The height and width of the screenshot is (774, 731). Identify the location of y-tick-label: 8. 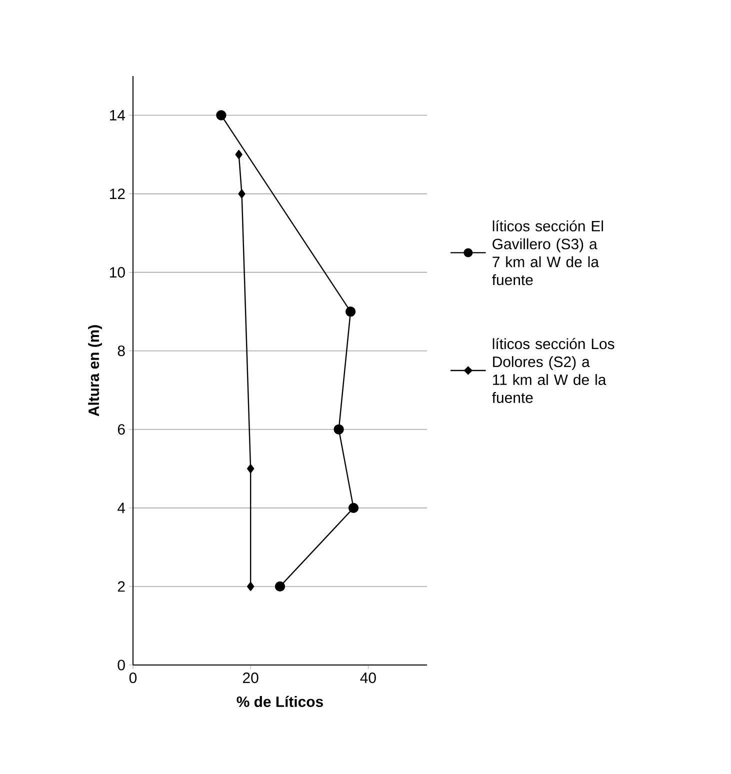
(121, 351).